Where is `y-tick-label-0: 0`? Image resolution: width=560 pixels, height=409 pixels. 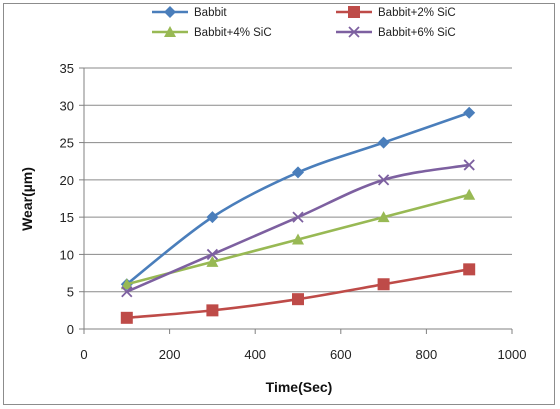
y-tick-label-0: 0 is located at coordinates (70, 329).